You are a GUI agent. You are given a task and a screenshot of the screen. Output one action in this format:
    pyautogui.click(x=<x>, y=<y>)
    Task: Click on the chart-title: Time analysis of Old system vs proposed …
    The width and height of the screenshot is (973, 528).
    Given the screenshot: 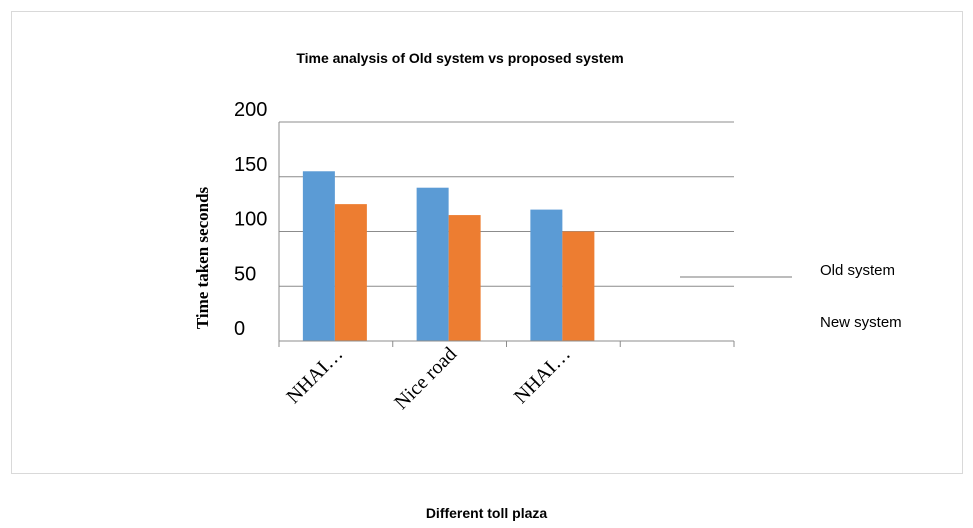 What is the action you would take?
    pyautogui.click(x=459, y=58)
    